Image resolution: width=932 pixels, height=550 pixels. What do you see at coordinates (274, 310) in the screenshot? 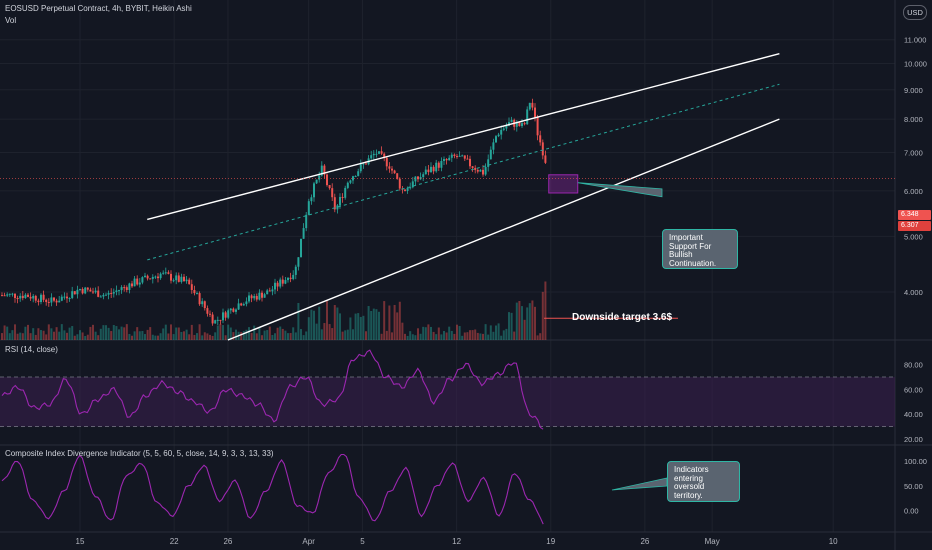
I see `volume-bars` at bounding box center [274, 310].